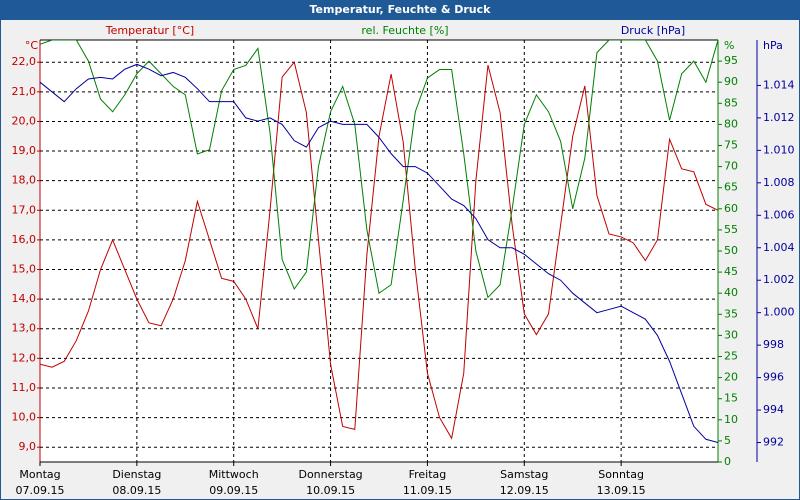 This screenshot has height=500, width=800. What do you see at coordinates (404, 30) in the screenshot?
I see `y2-axis-label: rel. Feuchte [%]` at bounding box center [404, 30].